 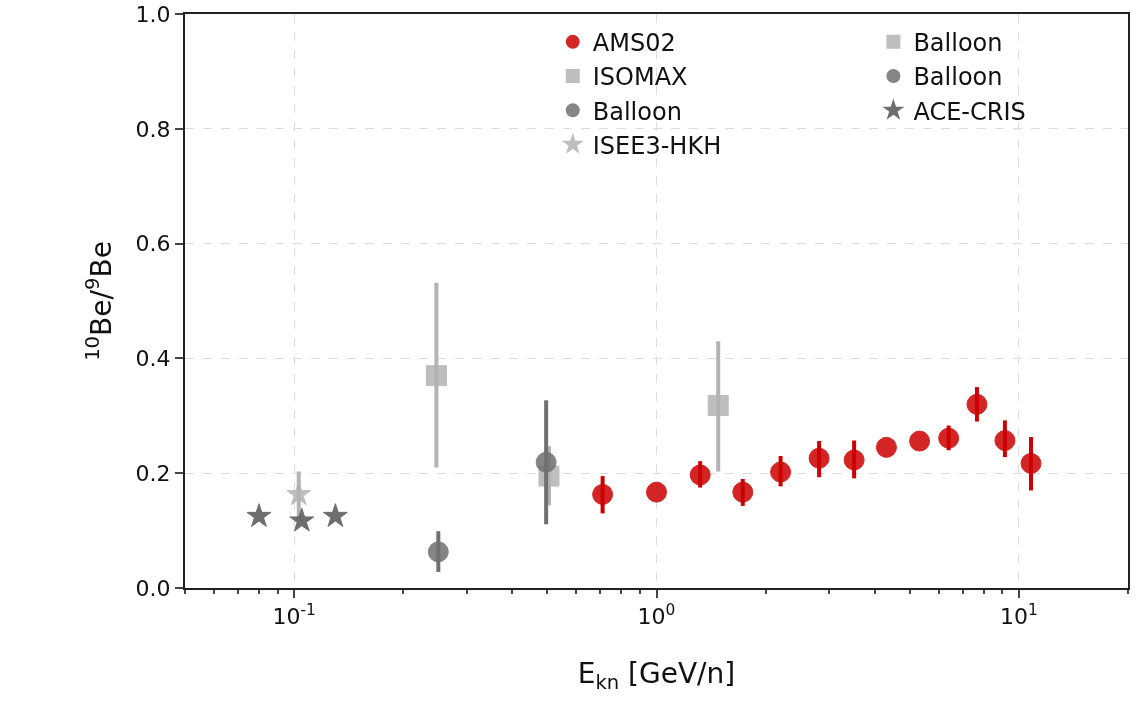 What do you see at coordinates (153, 244) in the screenshot?
I see `y-tick-label: 0.6` at bounding box center [153, 244].